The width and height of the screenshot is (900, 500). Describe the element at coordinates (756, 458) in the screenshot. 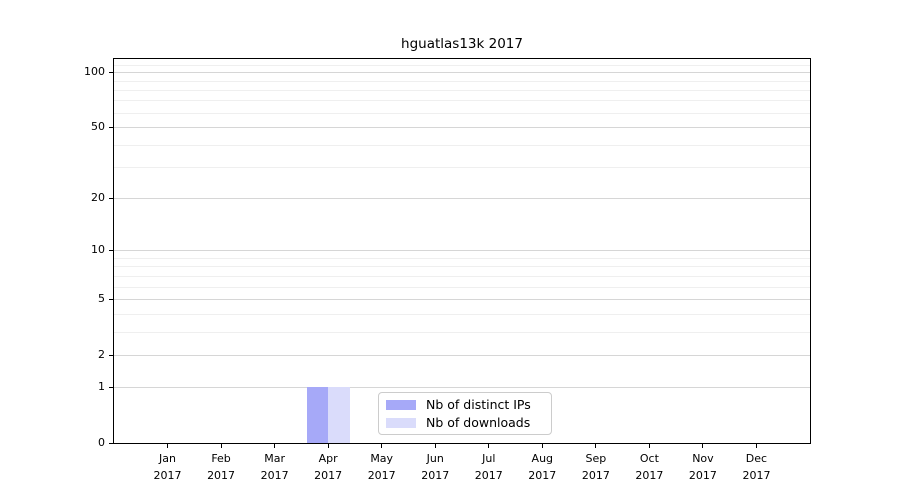

I see `x-tick-month: Dec` at that location.